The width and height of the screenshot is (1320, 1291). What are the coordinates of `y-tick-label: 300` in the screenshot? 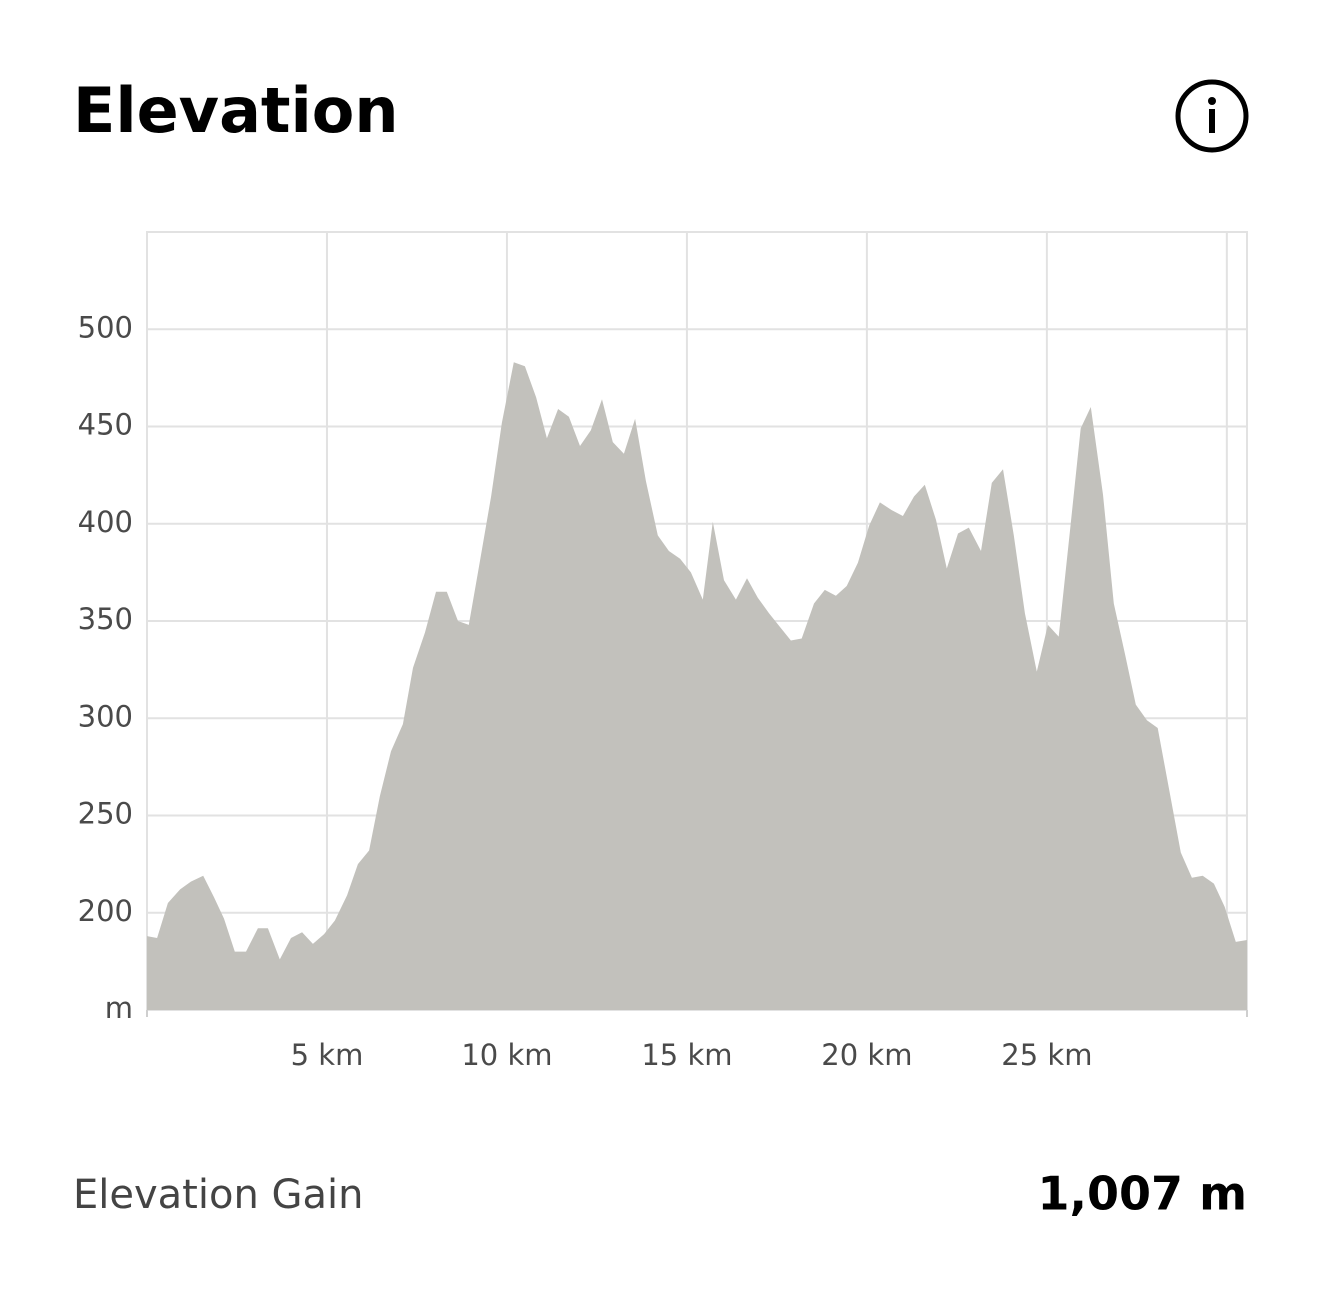 It's located at (105, 716).